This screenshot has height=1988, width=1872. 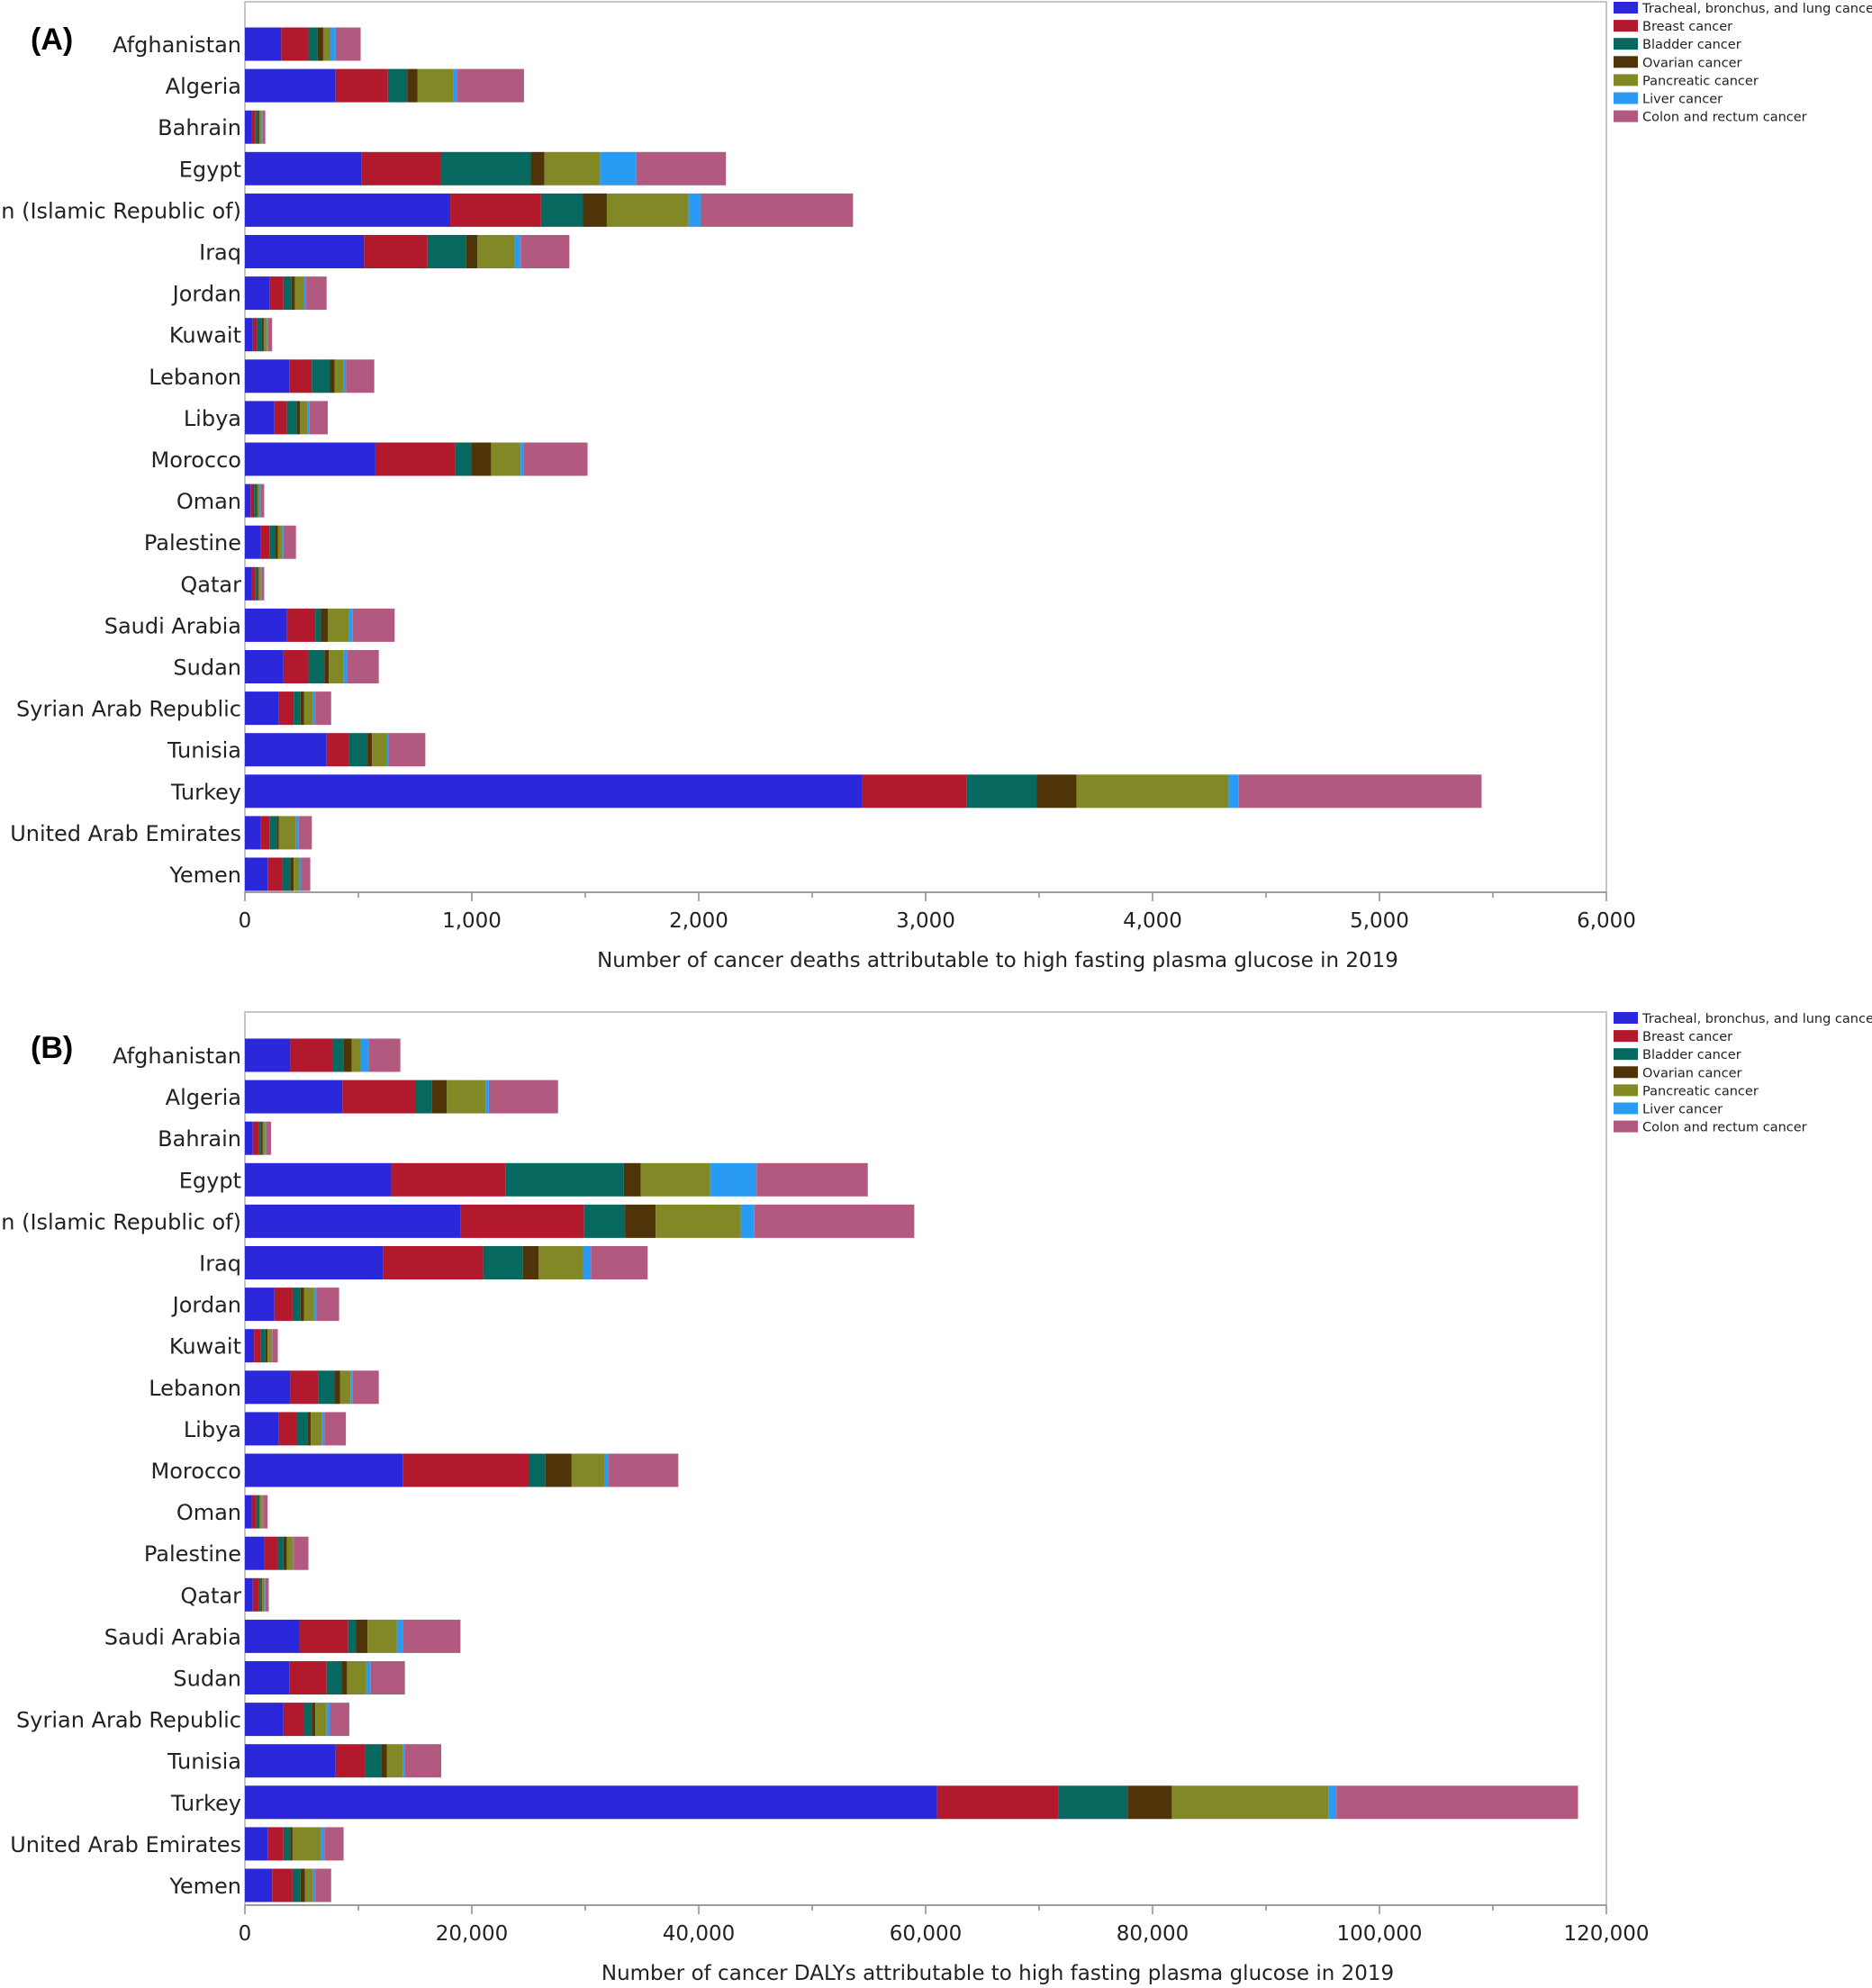 I want to click on bar-segment-yemen-ovarian-cancer, so click(x=292, y=874).